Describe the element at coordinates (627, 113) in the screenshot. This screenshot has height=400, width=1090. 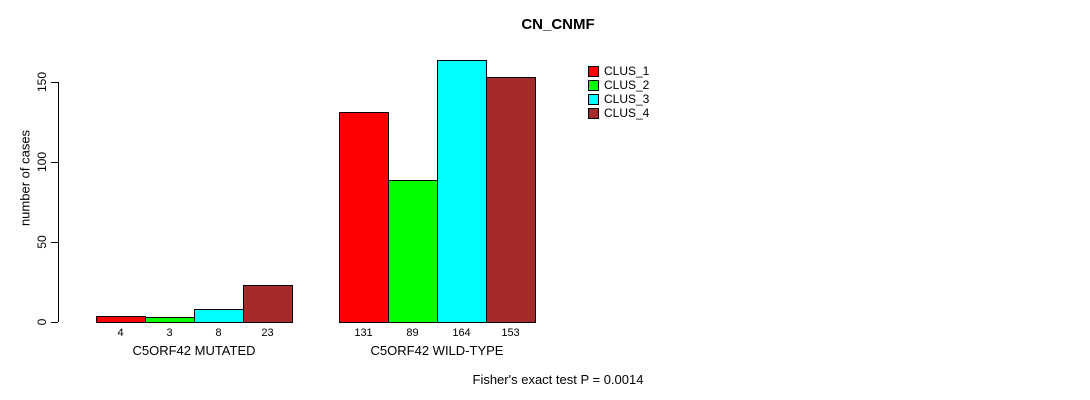
I see `legend-label: CLUS_4` at that location.